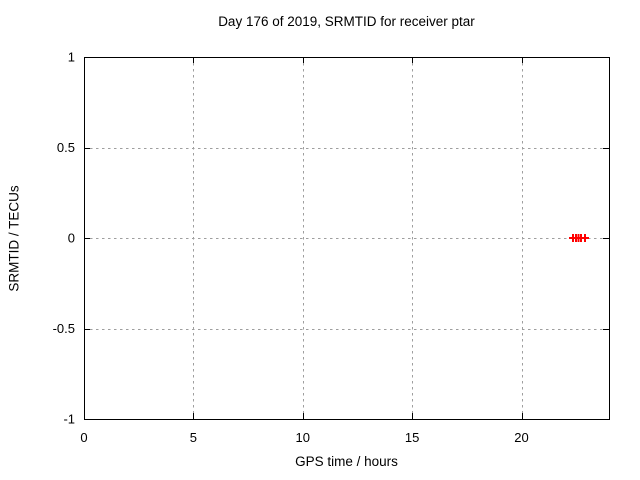 This screenshot has width=640, height=480. I want to click on y-tick-label: -0.5, so click(64, 328).